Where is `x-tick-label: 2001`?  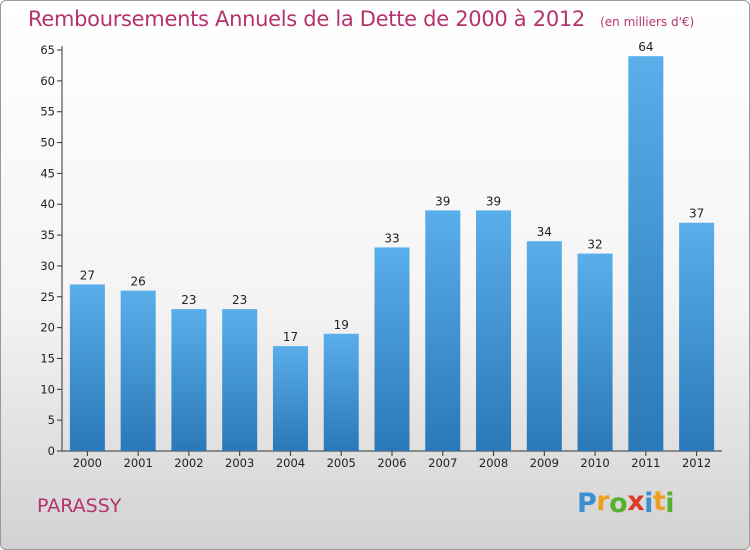 x-tick-label: 2001 is located at coordinates (138, 463).